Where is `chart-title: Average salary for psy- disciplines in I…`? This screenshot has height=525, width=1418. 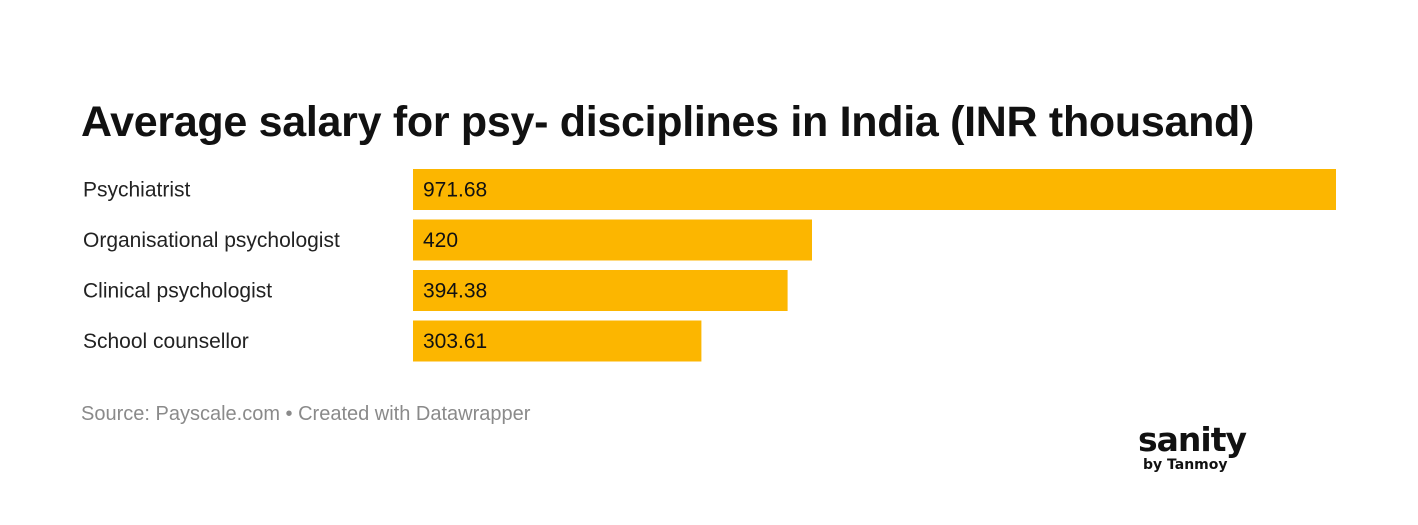 chart-title: Average salary for psy- disciplines in I… is located at coordinates (668, 122).